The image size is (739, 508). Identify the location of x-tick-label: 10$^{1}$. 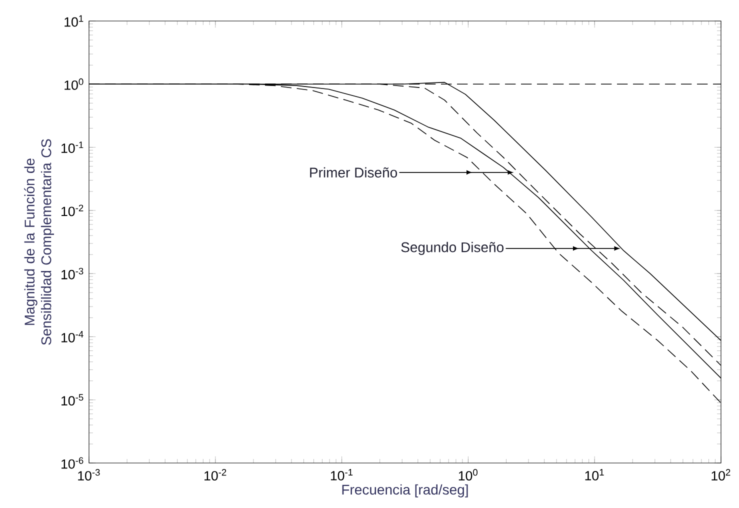
(594, 474).